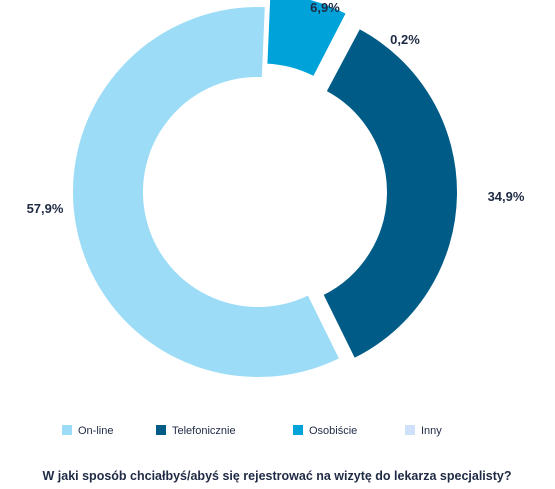 The height and width of the screenshot is (489, 555). Describe the element at coordinates (334, 46) in the screenshot. I see `donut-slice-inny` at that location.